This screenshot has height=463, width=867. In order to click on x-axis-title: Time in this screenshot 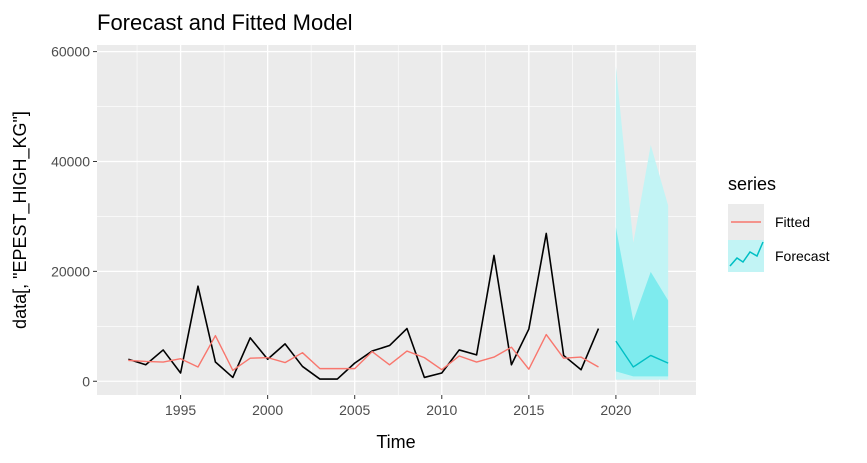, I will do `click(395, 442)`.